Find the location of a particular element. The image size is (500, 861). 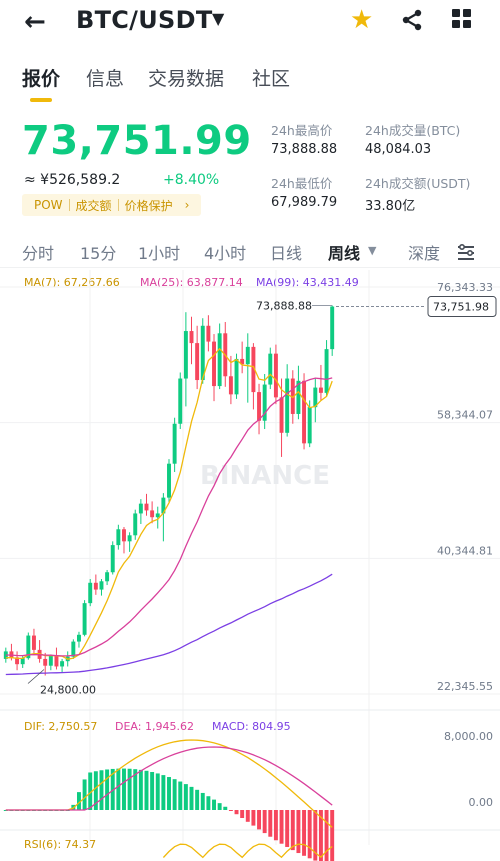

ma25-legend: MA(25): 63,877.14 is located at coordinates (191, 282).